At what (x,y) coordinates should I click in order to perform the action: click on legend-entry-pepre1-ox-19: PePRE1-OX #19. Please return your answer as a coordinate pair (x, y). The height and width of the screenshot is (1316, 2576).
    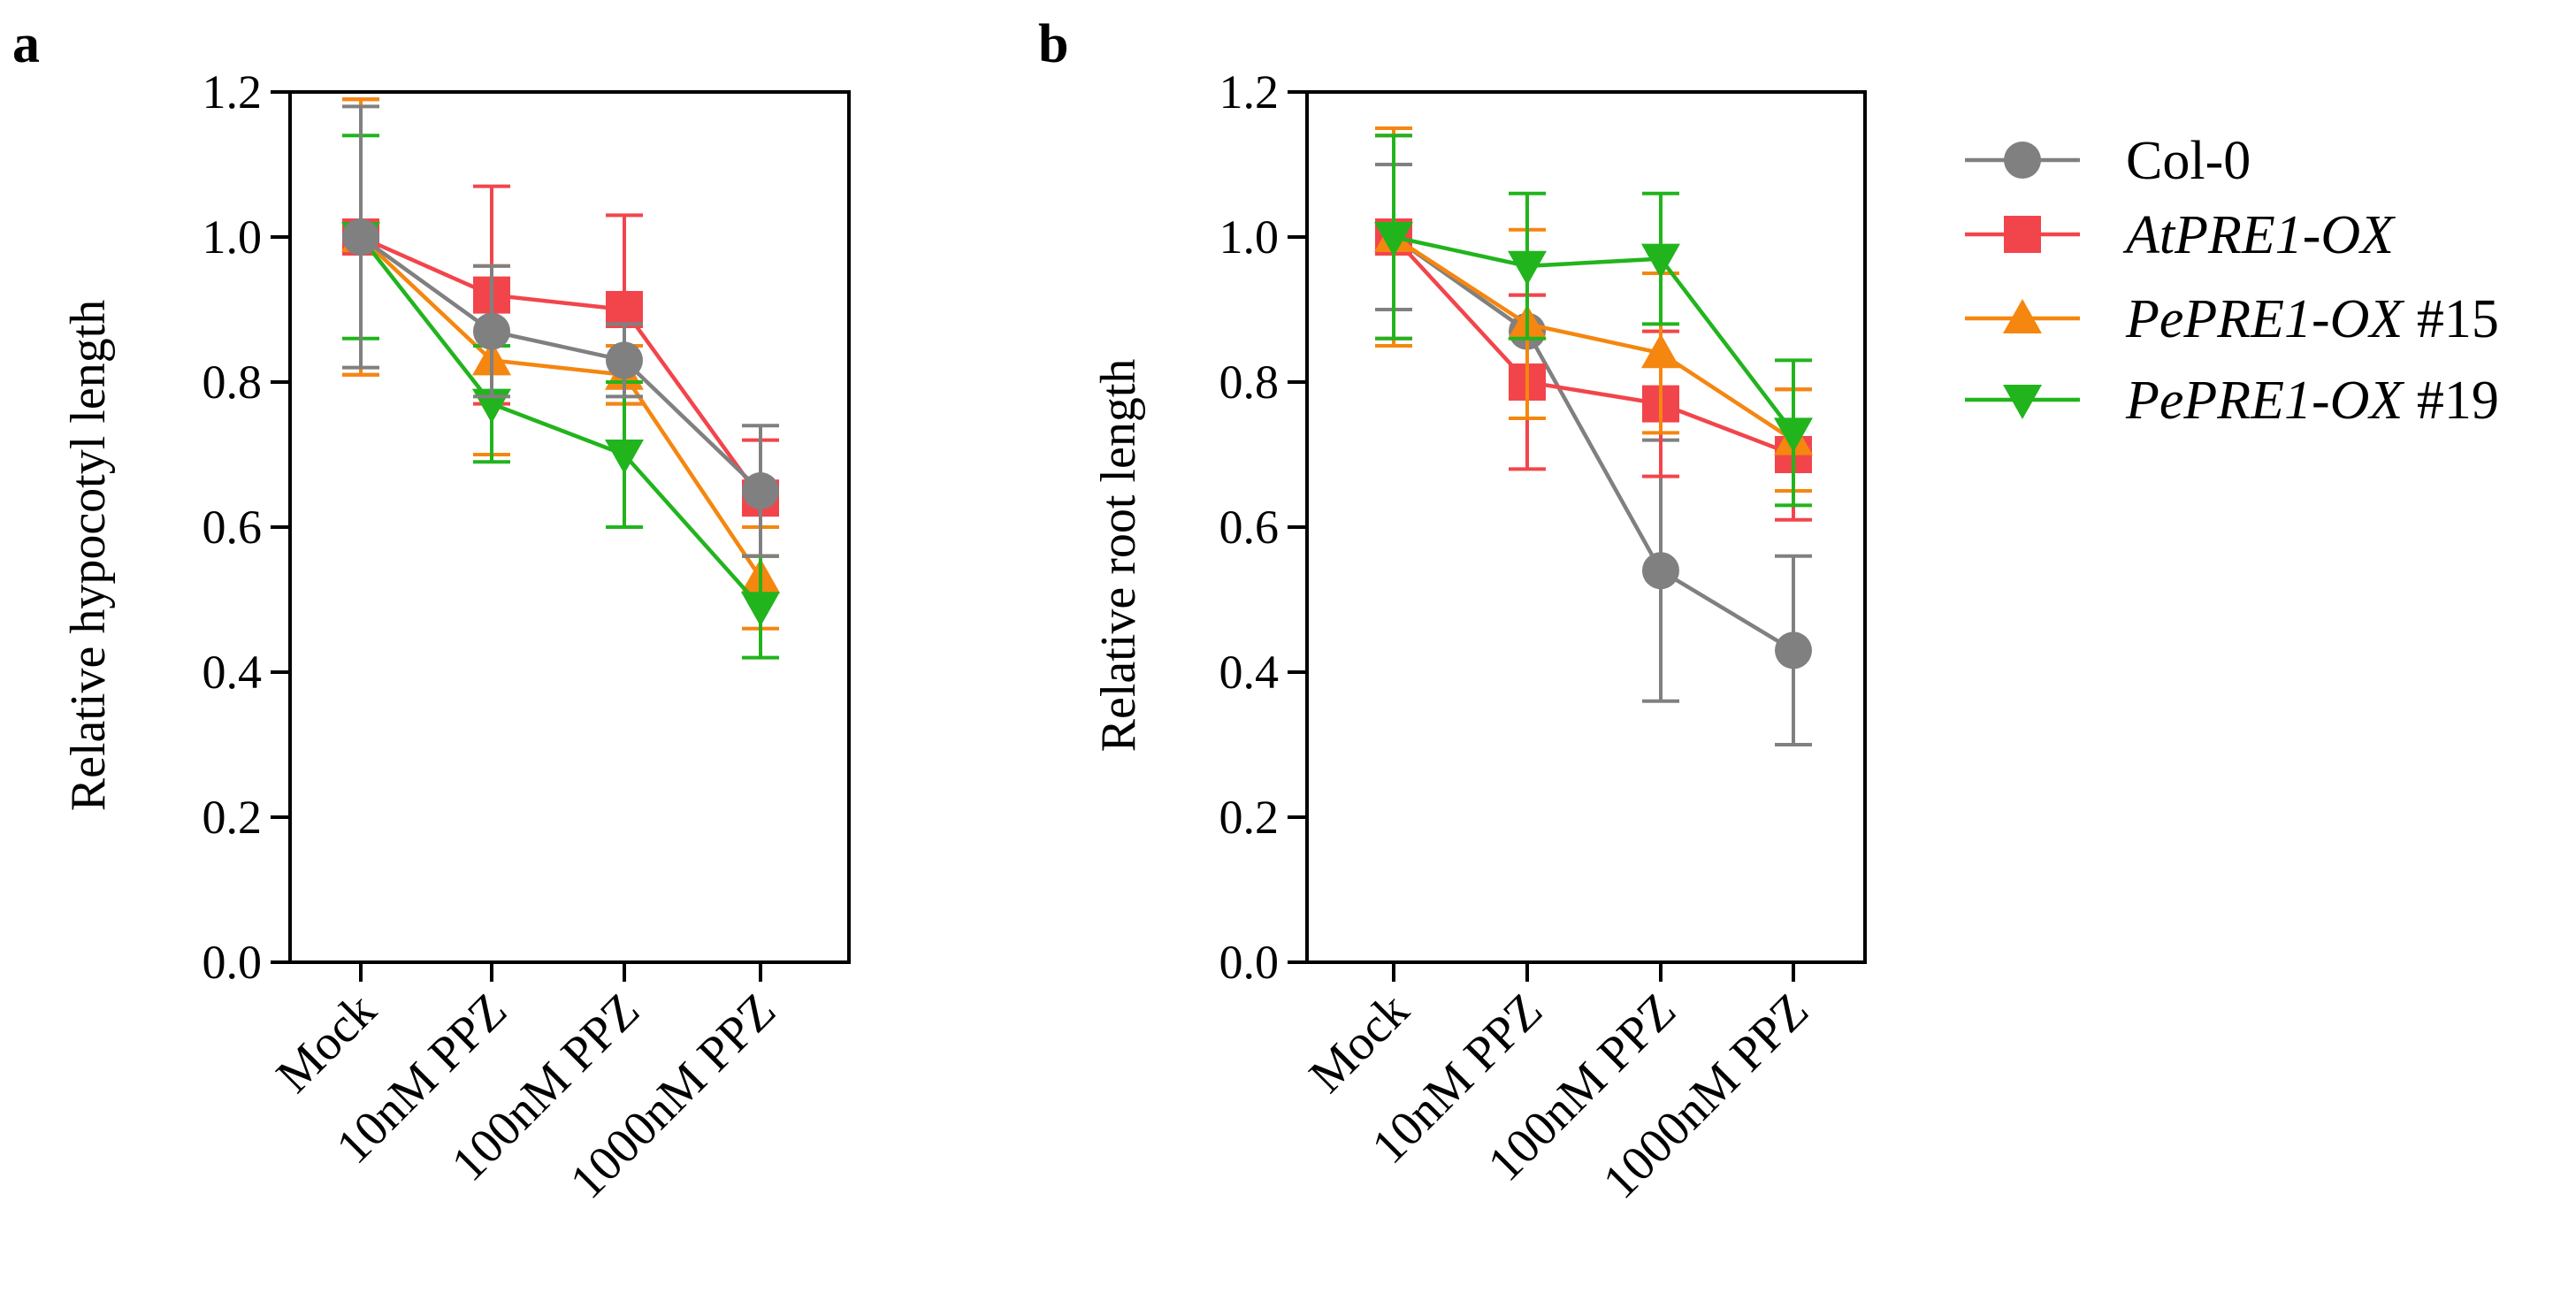
    Looking at the image, I should click on (2232, 401).